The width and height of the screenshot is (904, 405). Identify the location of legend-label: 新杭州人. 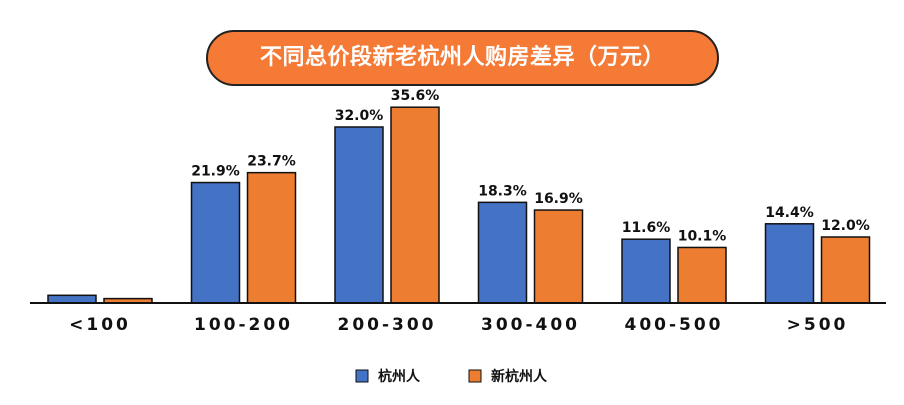
(519, 376).